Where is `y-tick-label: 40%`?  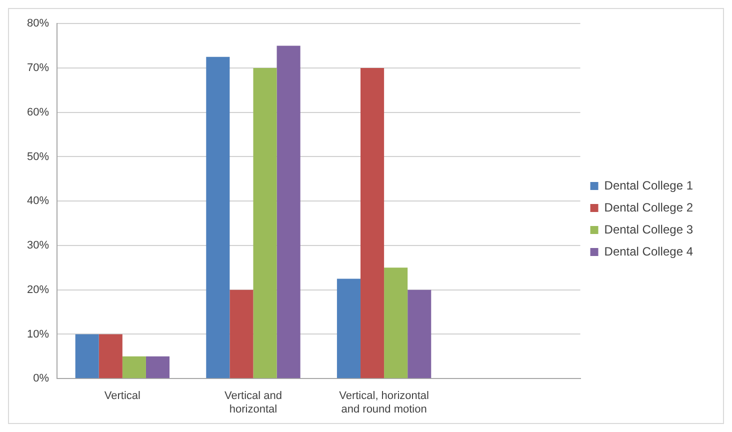 y-tick-label: 40% is located at coordinates (38, 201).